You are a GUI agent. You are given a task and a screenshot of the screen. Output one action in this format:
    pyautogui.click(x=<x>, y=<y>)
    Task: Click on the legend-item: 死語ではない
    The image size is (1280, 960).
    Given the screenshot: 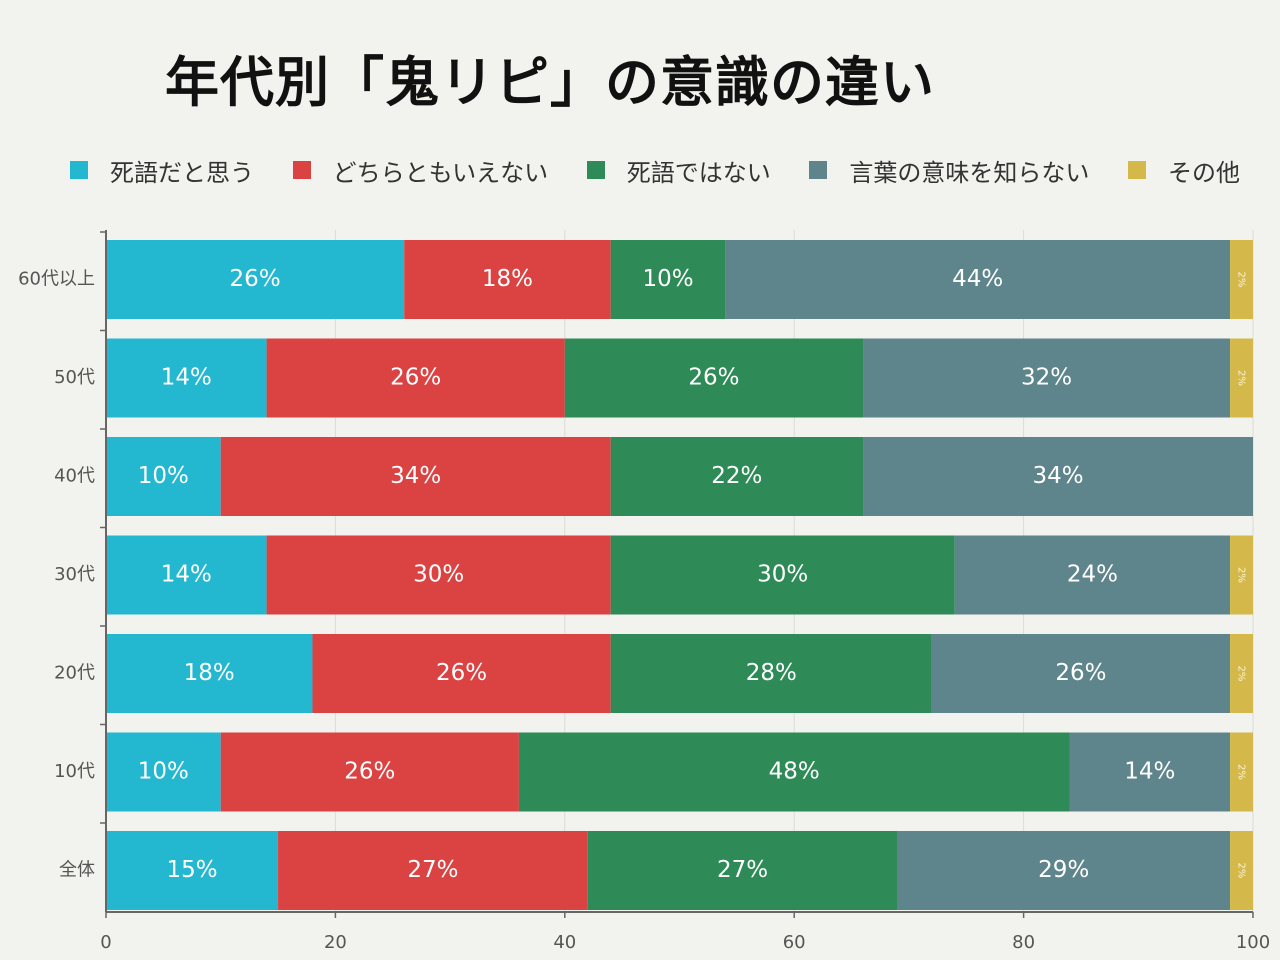 What is the action you would take?
    pyautogui.click(x=678, y=170)
    